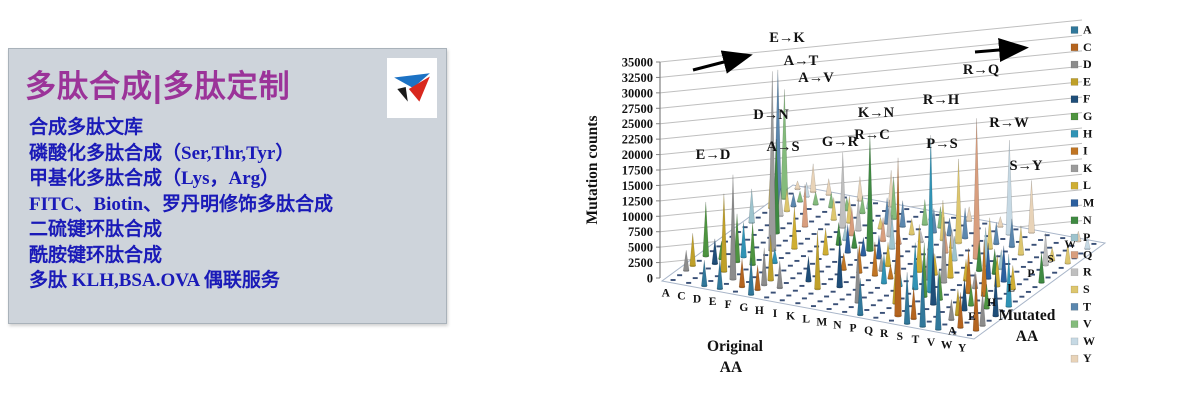 Image resolution: width=1200 pixels, height=400 pixels. I want to click on spike-P-to-T, so click(965, 223).